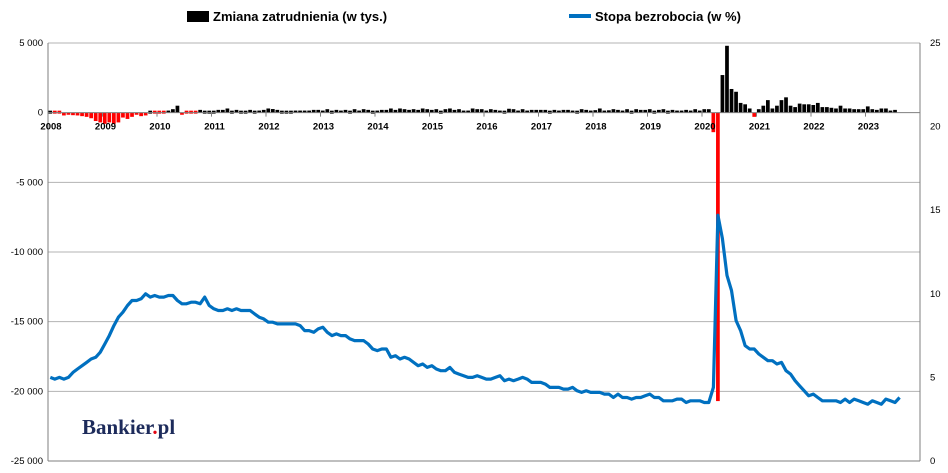 This screenshot has height=473, width=948. Describe the element at coordinates (27, 252) in the screenshot. I see `left-tick-label: -10 000` at that location.